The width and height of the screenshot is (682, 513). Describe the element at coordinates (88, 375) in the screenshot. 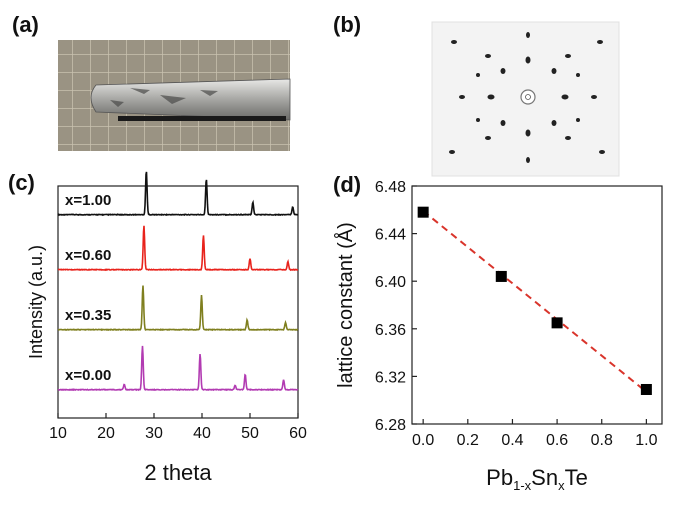

I see `xrd-series-label: x=0.00` at that location.